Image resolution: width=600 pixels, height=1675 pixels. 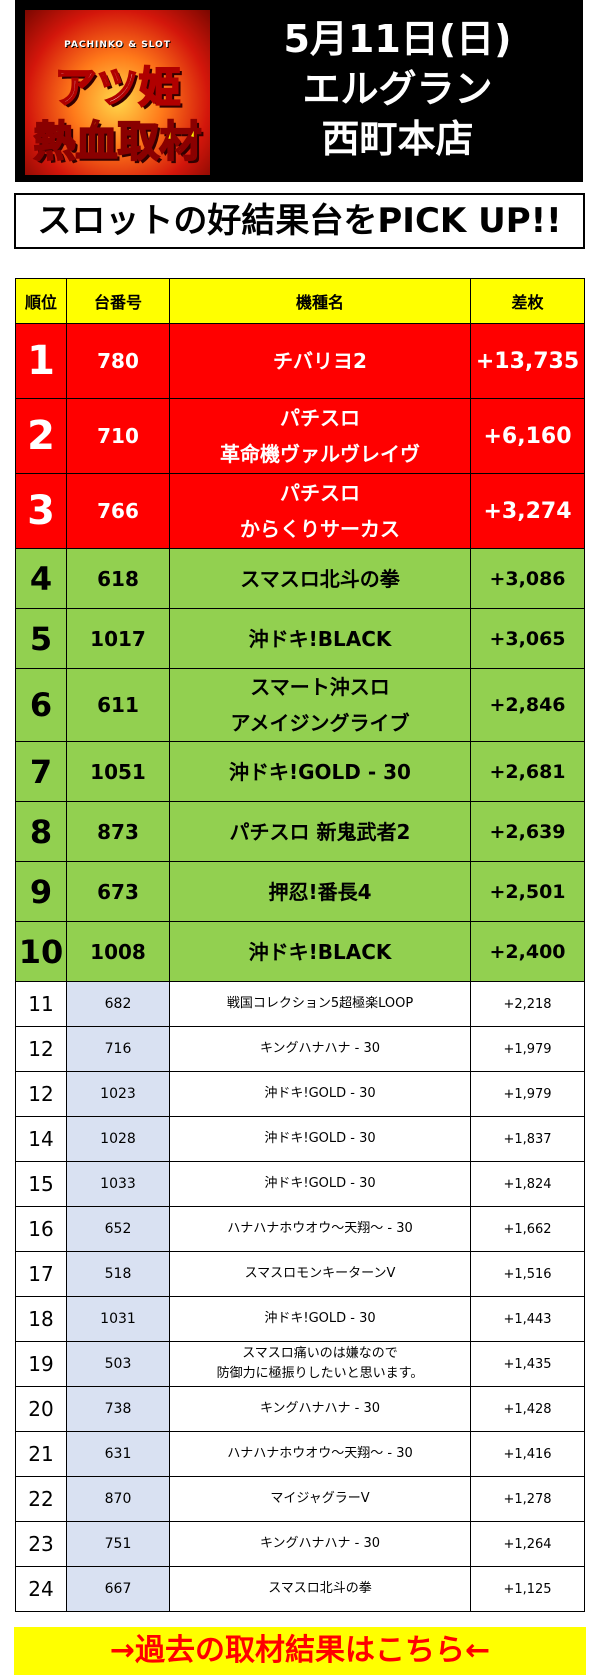 I want to click on rank-cell: 16, so click(x=41, y=1229).